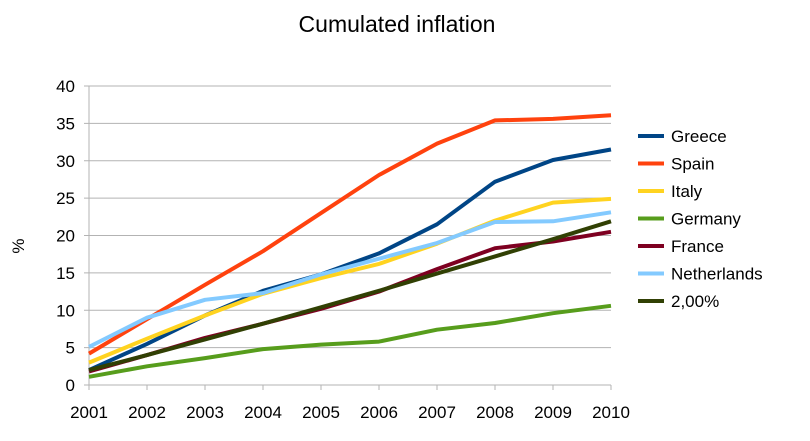  Describe the element at coordinates (495, 412) in the screenshot. I see `x-tick-label: 2008` at that location.